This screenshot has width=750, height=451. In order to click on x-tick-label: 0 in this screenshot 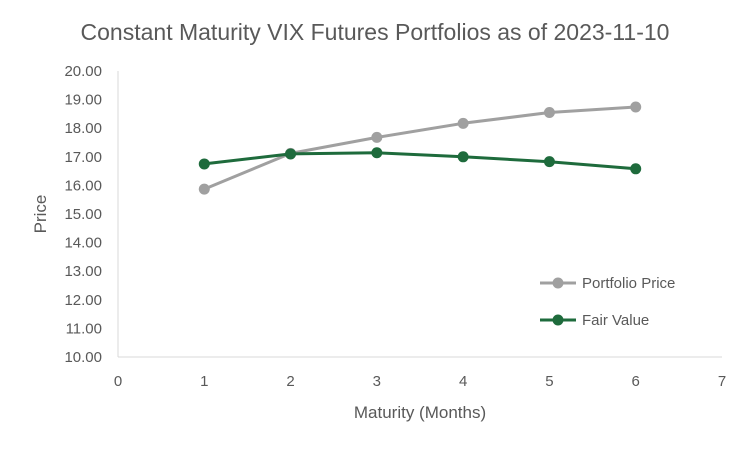, I will do `click(118, 381)`.